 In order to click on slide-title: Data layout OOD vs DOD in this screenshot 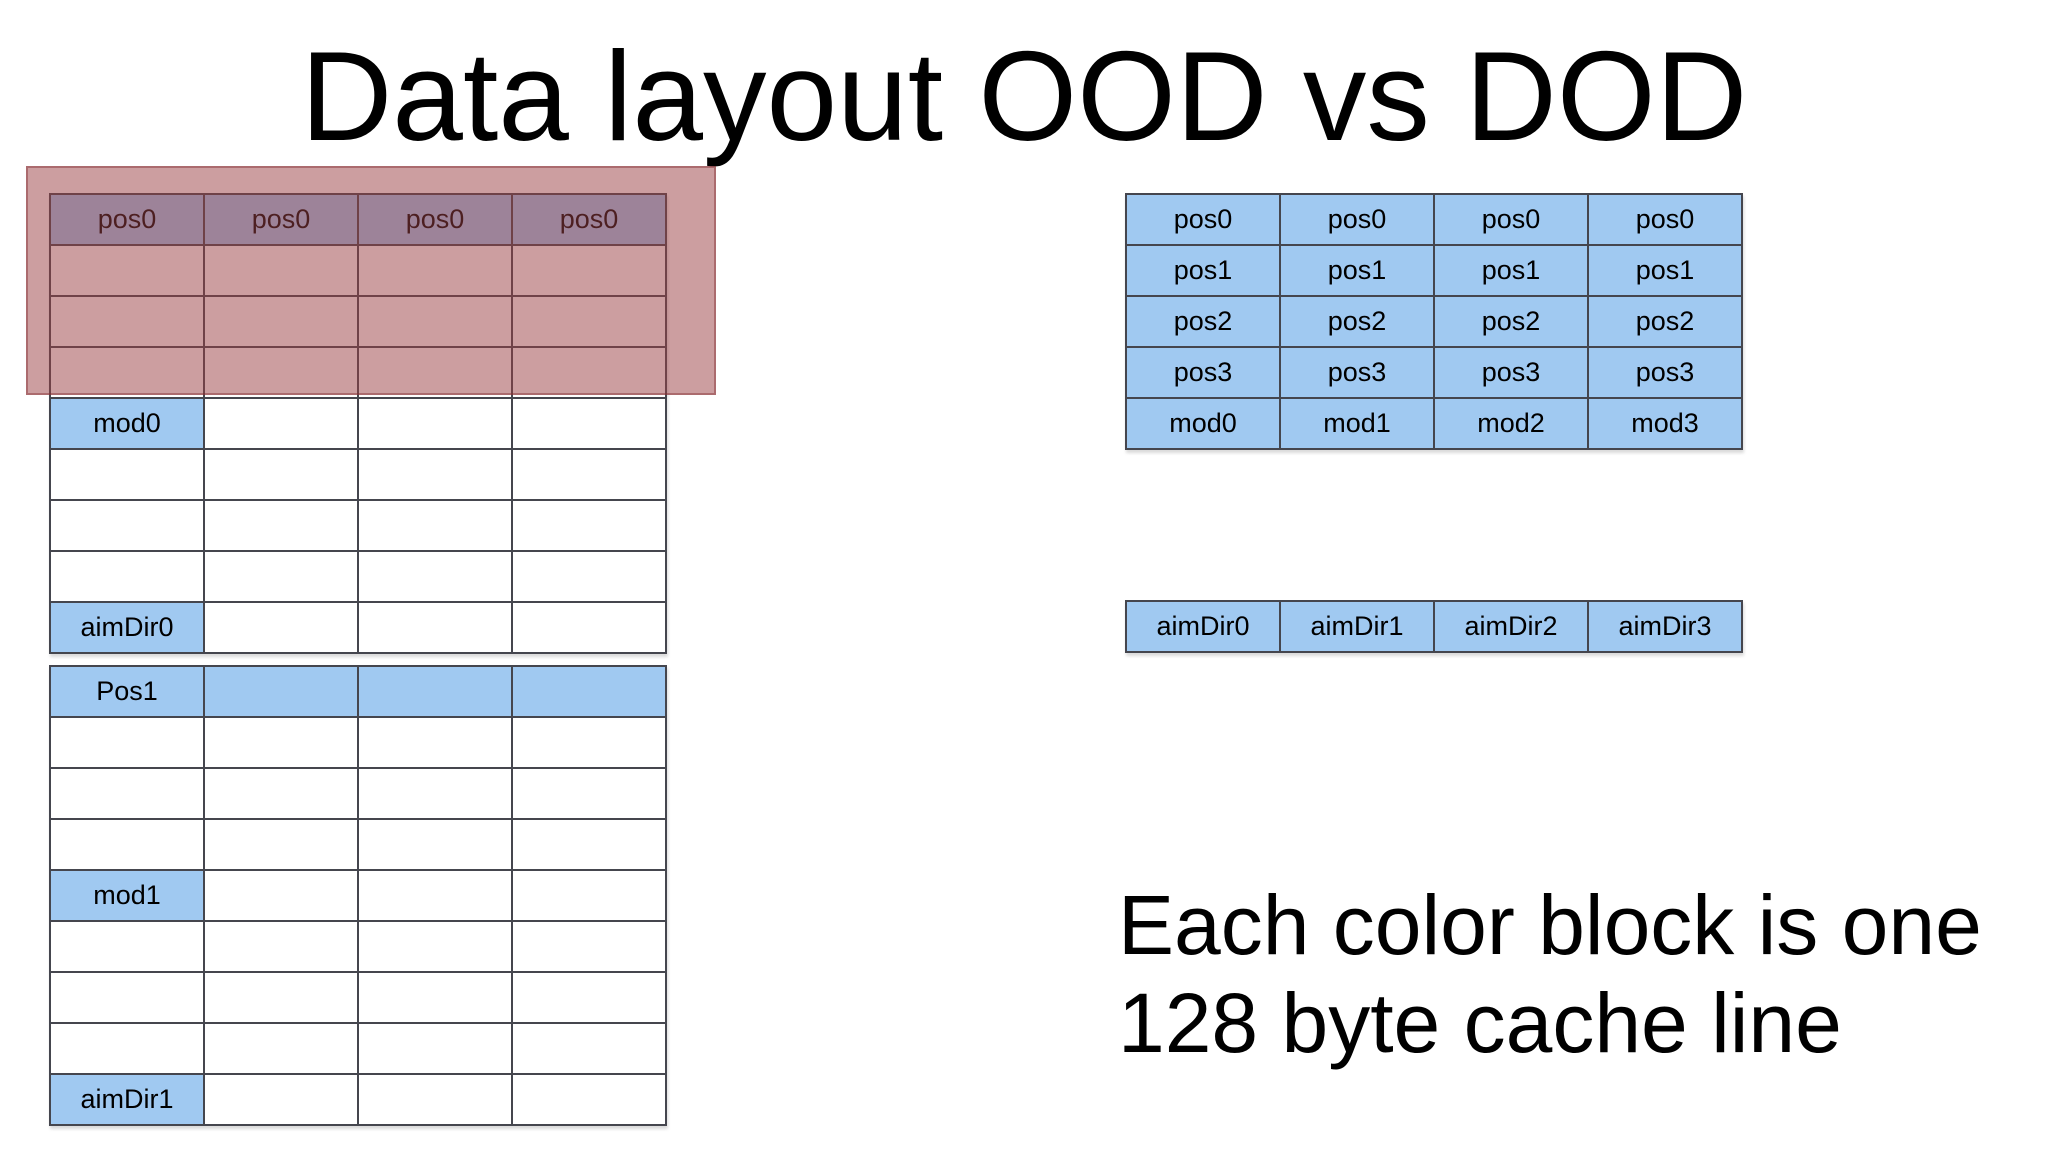, I will do `click(1024, 96)`.